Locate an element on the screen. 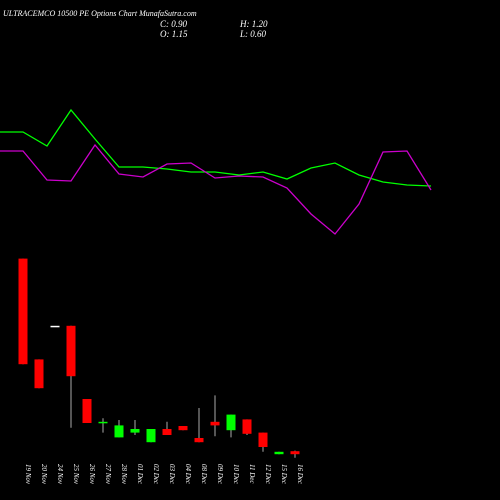  x-tick-label: 19 Nov is located at coordinates (28, 474).